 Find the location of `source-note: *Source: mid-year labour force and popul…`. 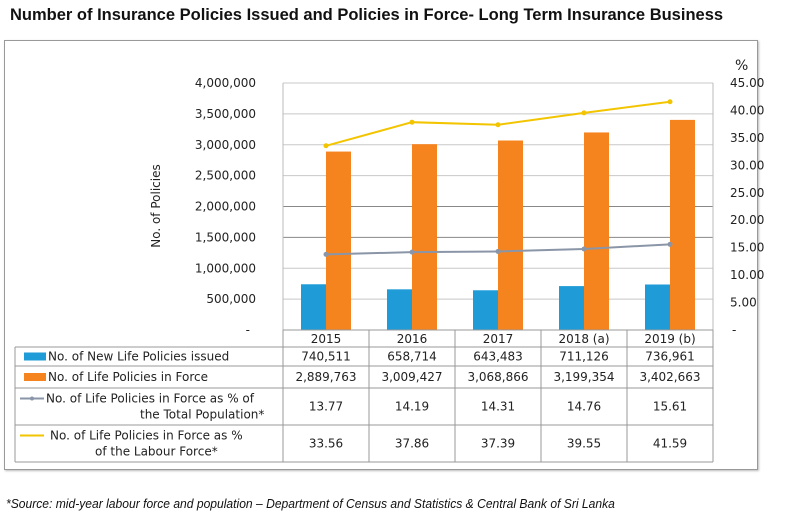

source-note: *Source: mid-year labour force and popul… is located at coordinates (310, 503).